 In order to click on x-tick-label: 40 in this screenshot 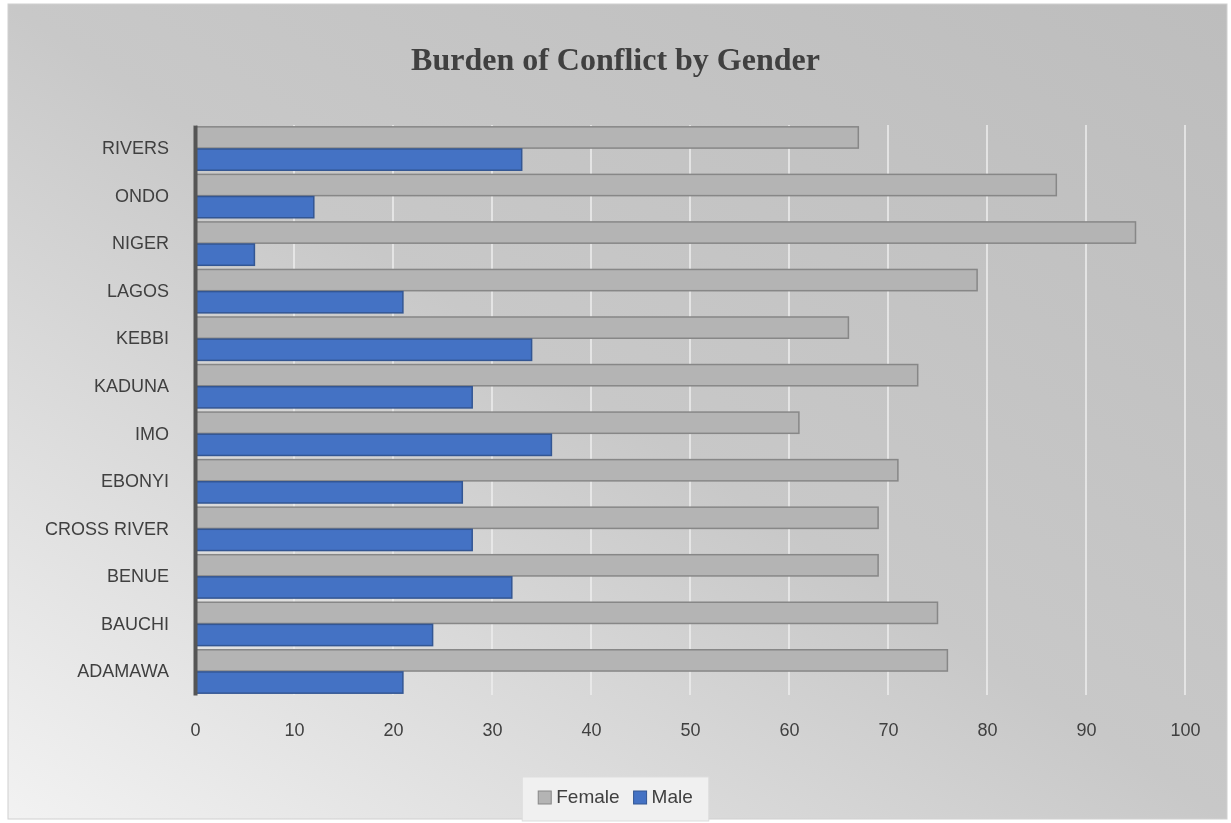, I will do `click(591, 729)`.